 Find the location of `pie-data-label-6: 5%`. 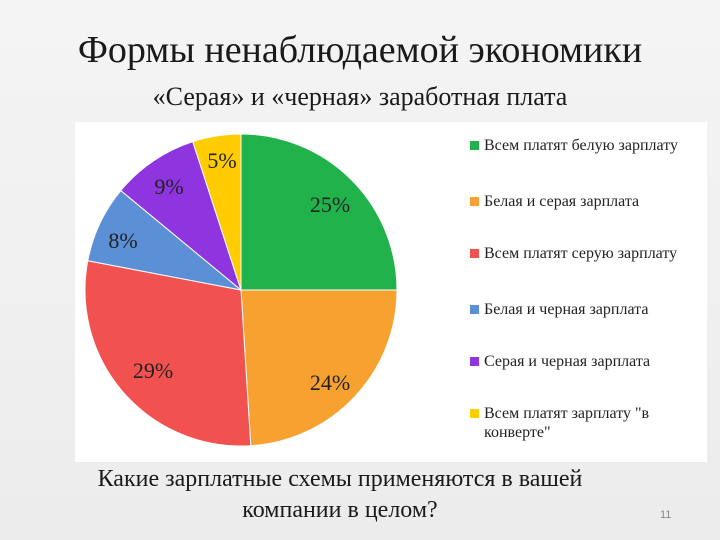

pie-data-label-6: 5% is located at coordinates (221, 160).